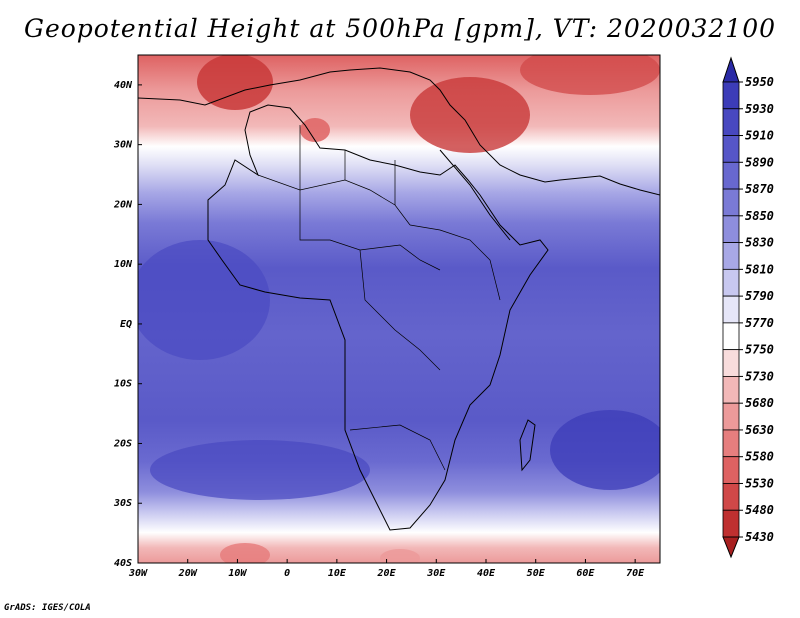  I want to click on lat-tick-label: 40S, so click(123, 563).